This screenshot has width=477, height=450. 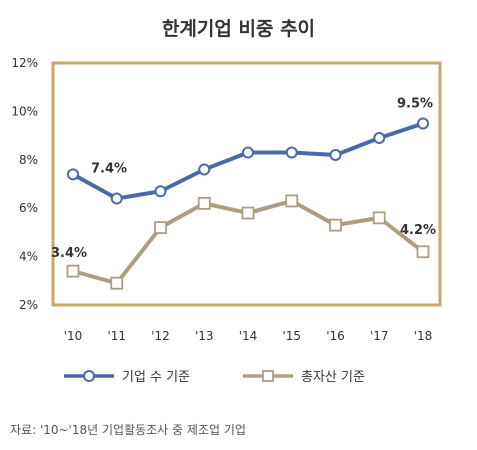 What do you see at coordinates (291, 336) in the screenshot?
I see `x-tick-label: '15` at bounding box center [291, 336].